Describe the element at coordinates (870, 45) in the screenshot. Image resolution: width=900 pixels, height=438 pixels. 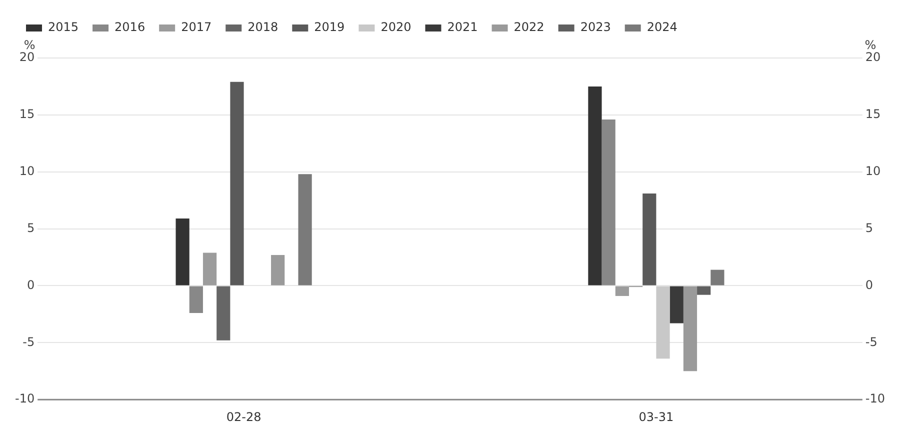
I see `y2-axis-title: %` at that location.